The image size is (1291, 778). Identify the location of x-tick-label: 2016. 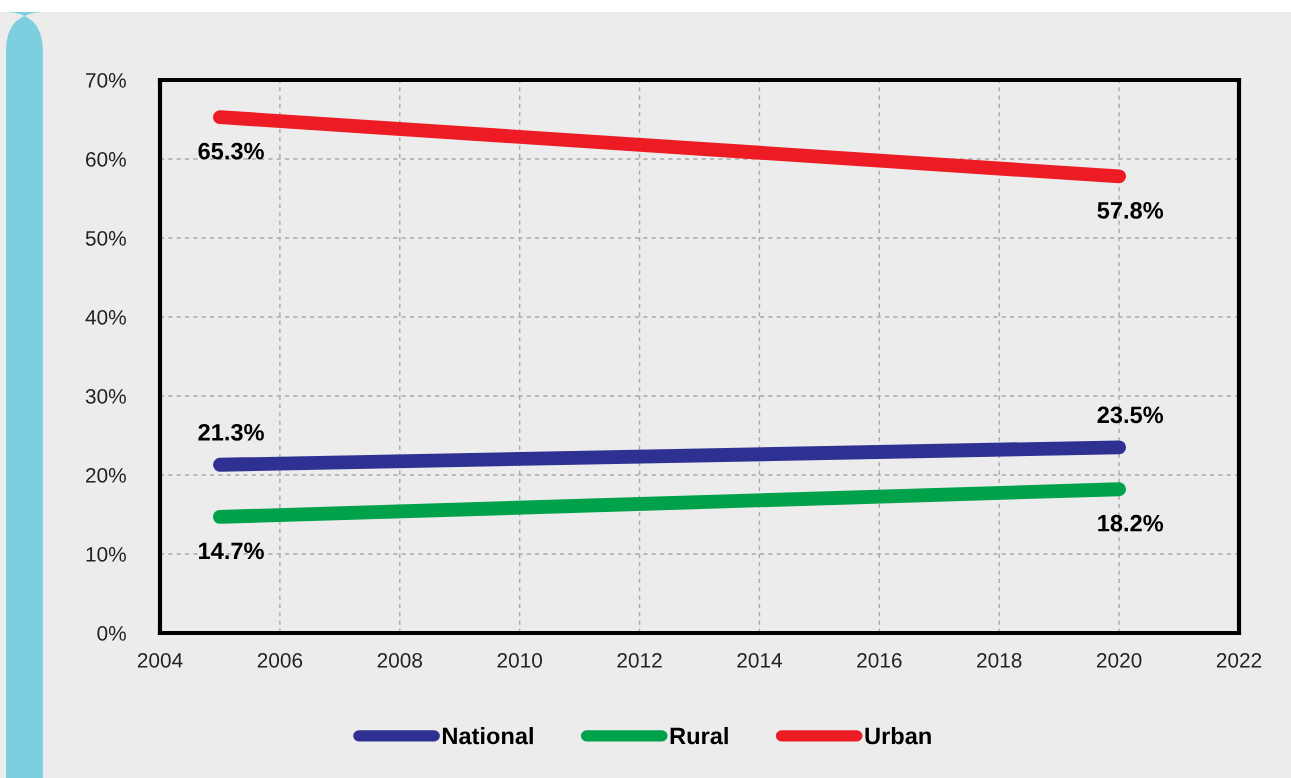
(879, 660).